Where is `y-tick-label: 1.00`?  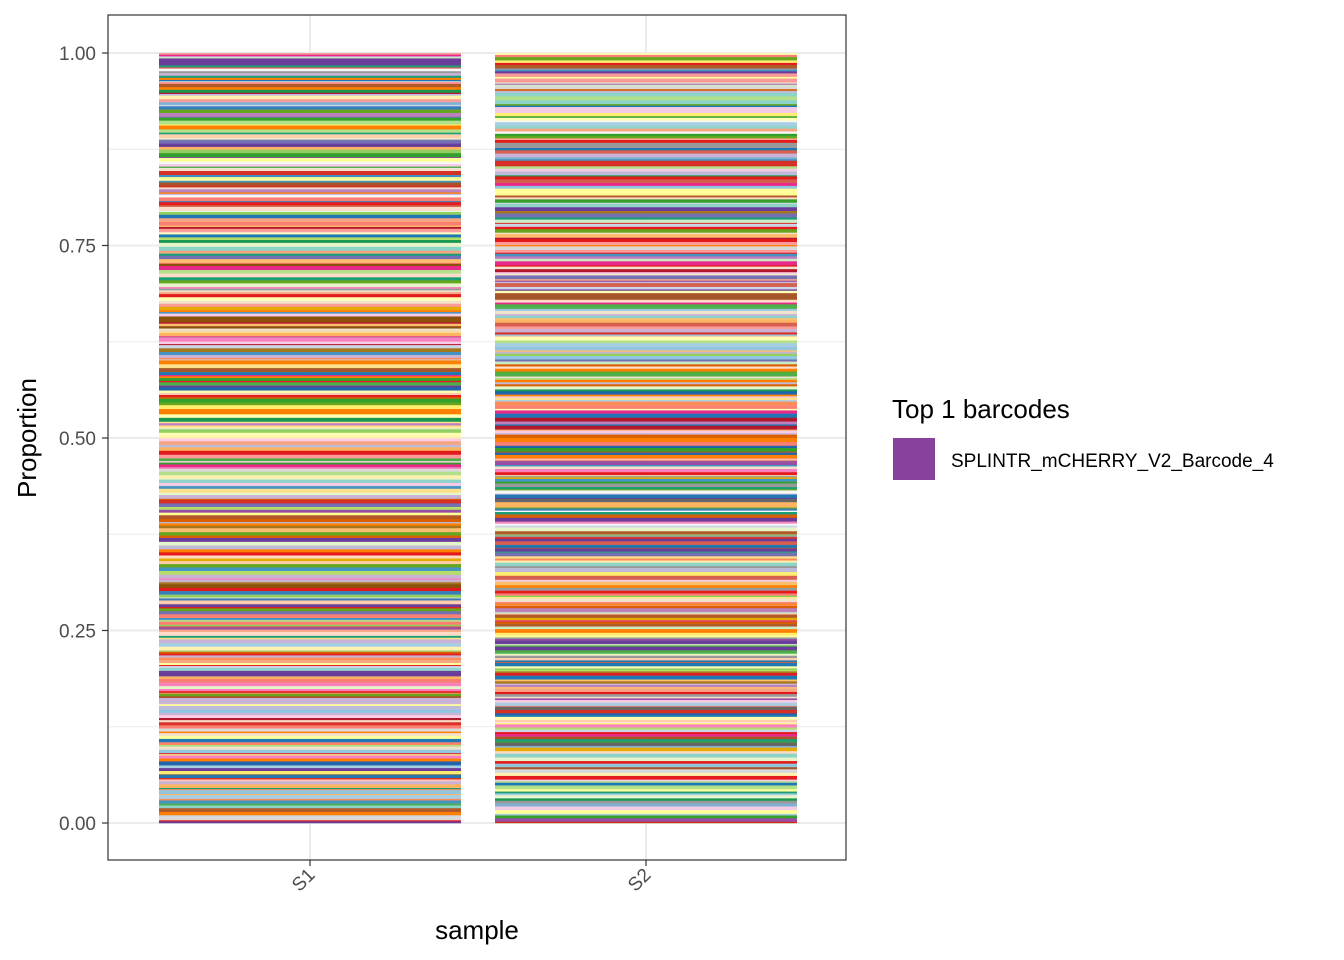
y-tick-label: 1.00 is located at coordinates (77, 54).